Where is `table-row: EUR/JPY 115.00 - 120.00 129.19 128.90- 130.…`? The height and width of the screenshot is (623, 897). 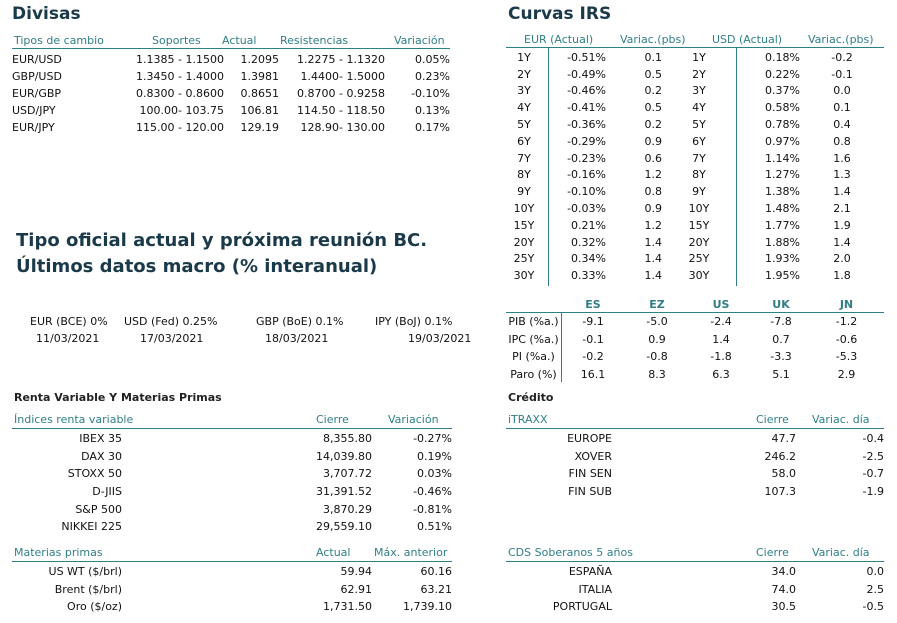 table-row: EUR/JPY 115.00 - 120.00 129.19 128.90- 130.… is located at coordinates (231, 127).